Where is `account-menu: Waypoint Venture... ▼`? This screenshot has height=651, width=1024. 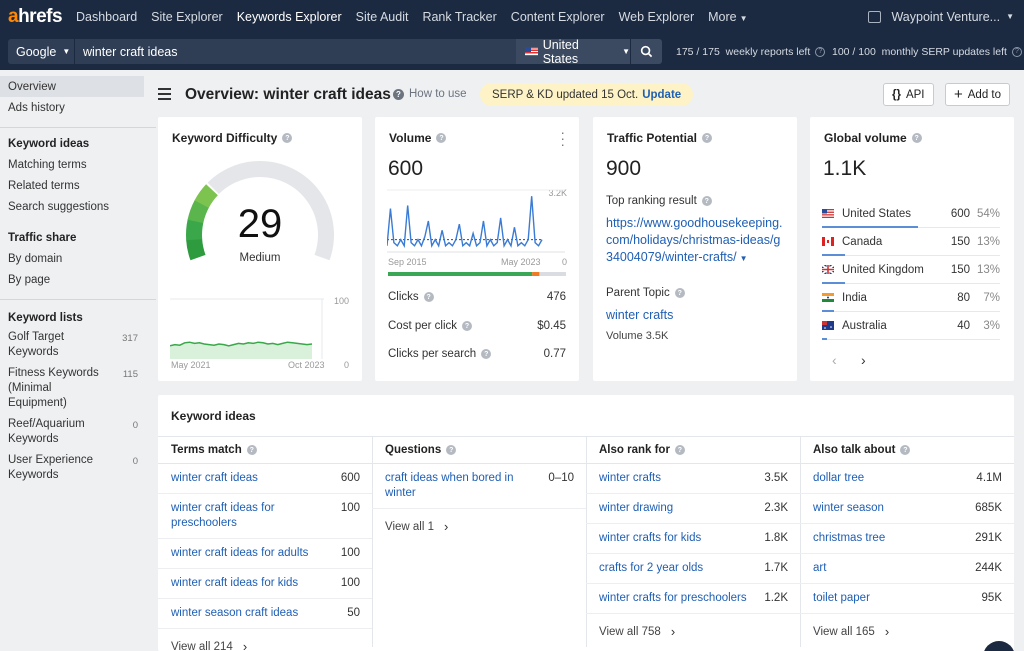
account-menu: Waypoint Venture... ▼ is located at coordinates (941, 16).